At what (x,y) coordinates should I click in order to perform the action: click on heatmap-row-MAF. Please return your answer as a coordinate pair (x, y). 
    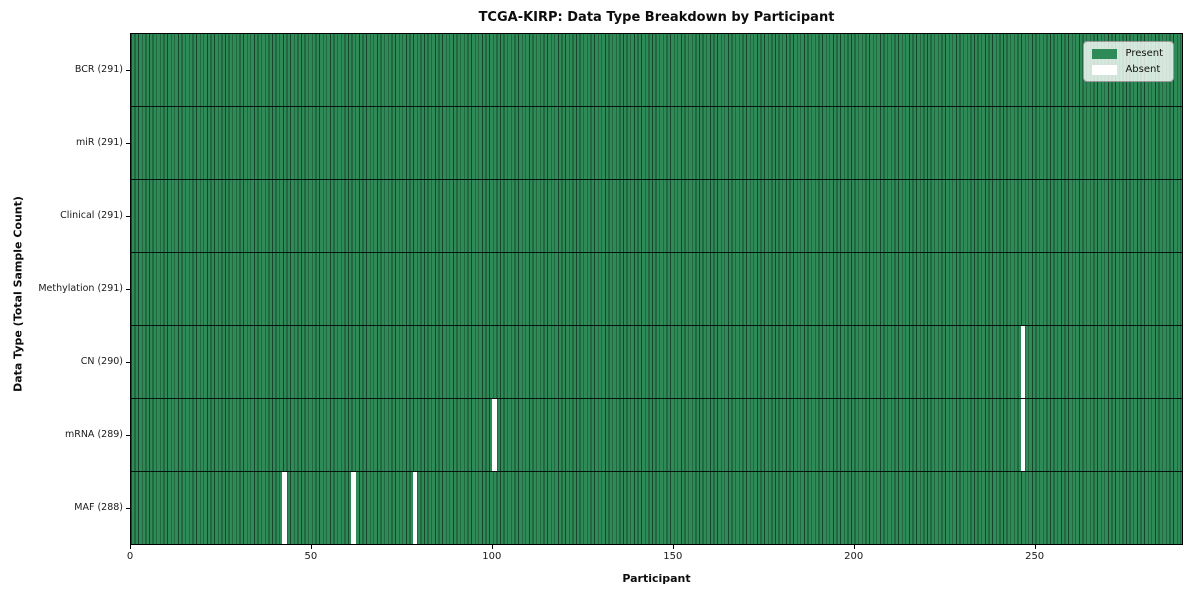
    Looking at the image, I should click on (656, 507).